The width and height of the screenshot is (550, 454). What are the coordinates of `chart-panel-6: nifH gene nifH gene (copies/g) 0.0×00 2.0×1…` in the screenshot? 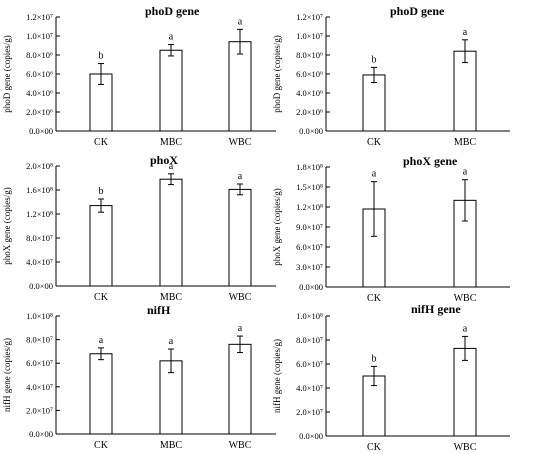 It's located at (391, 377).